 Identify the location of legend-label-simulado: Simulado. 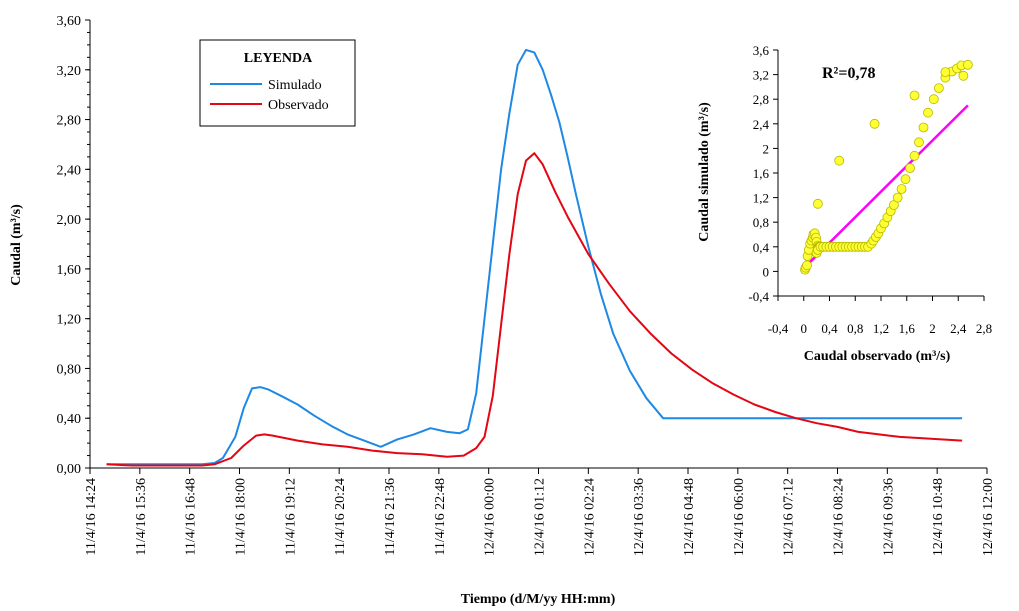
(295, 85).